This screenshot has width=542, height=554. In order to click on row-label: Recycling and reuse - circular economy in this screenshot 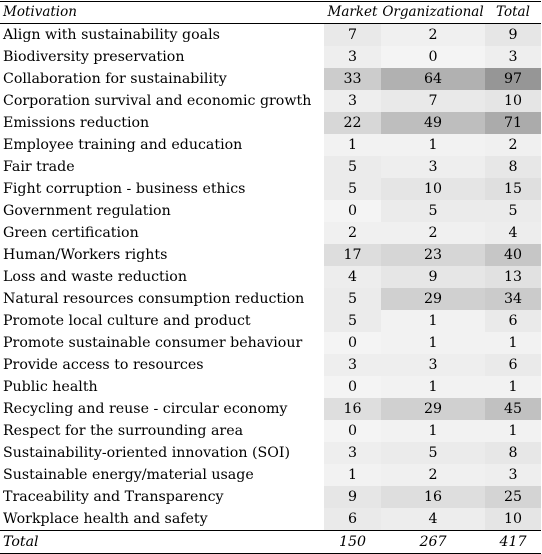, I will do `click(145, 409)`.